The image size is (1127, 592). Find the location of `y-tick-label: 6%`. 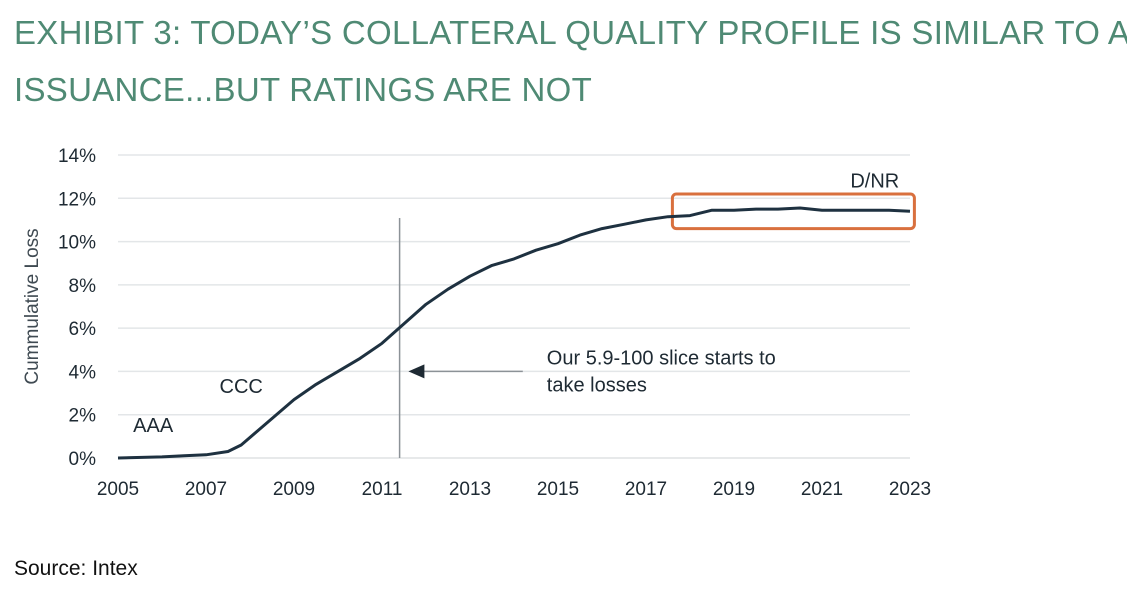

y-tick-label: 6% is located at coordinates (83, 329).